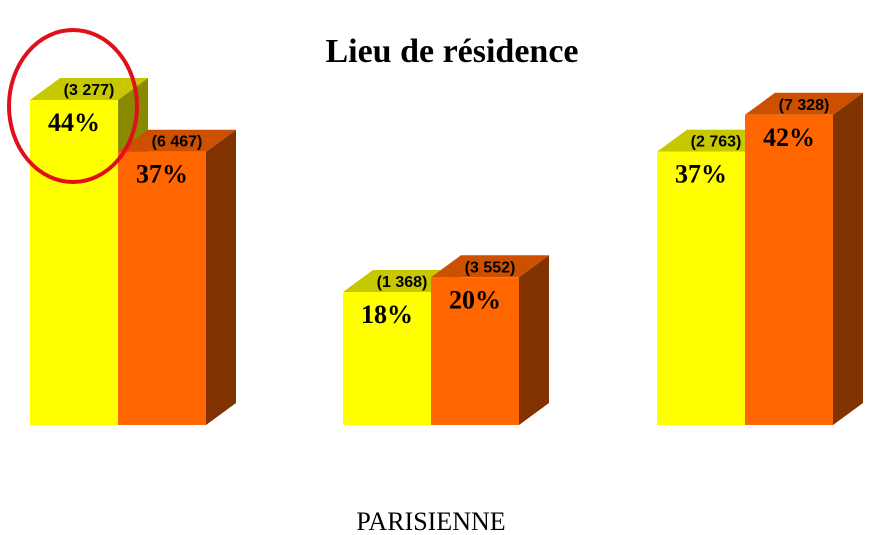  I want to click on count-label: (3 277), so click(89, 90).